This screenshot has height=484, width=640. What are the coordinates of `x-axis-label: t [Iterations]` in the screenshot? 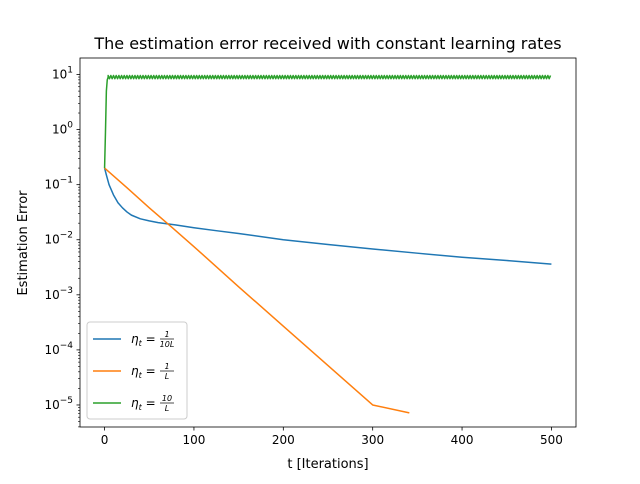 It's located at (327, 464).